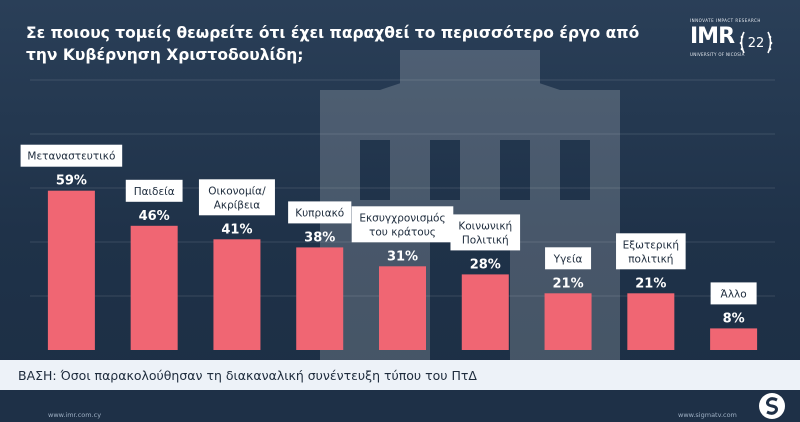  What do you see at coordinates (485, 264) in the screenshot?
I see `value-label: 28%` at bounding box center [485, 264].